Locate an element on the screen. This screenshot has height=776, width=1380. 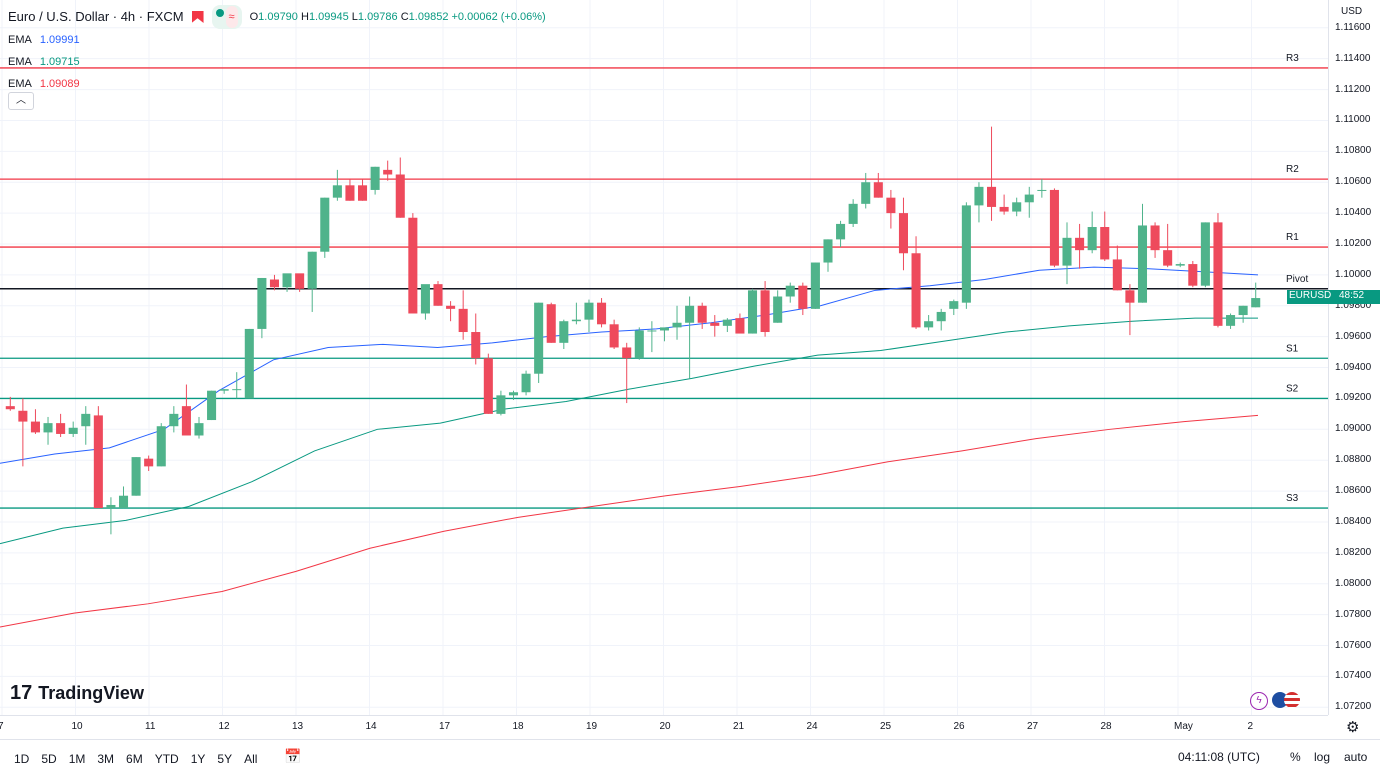
level-label-s1: S1 is located at coordinates (1292, 348).